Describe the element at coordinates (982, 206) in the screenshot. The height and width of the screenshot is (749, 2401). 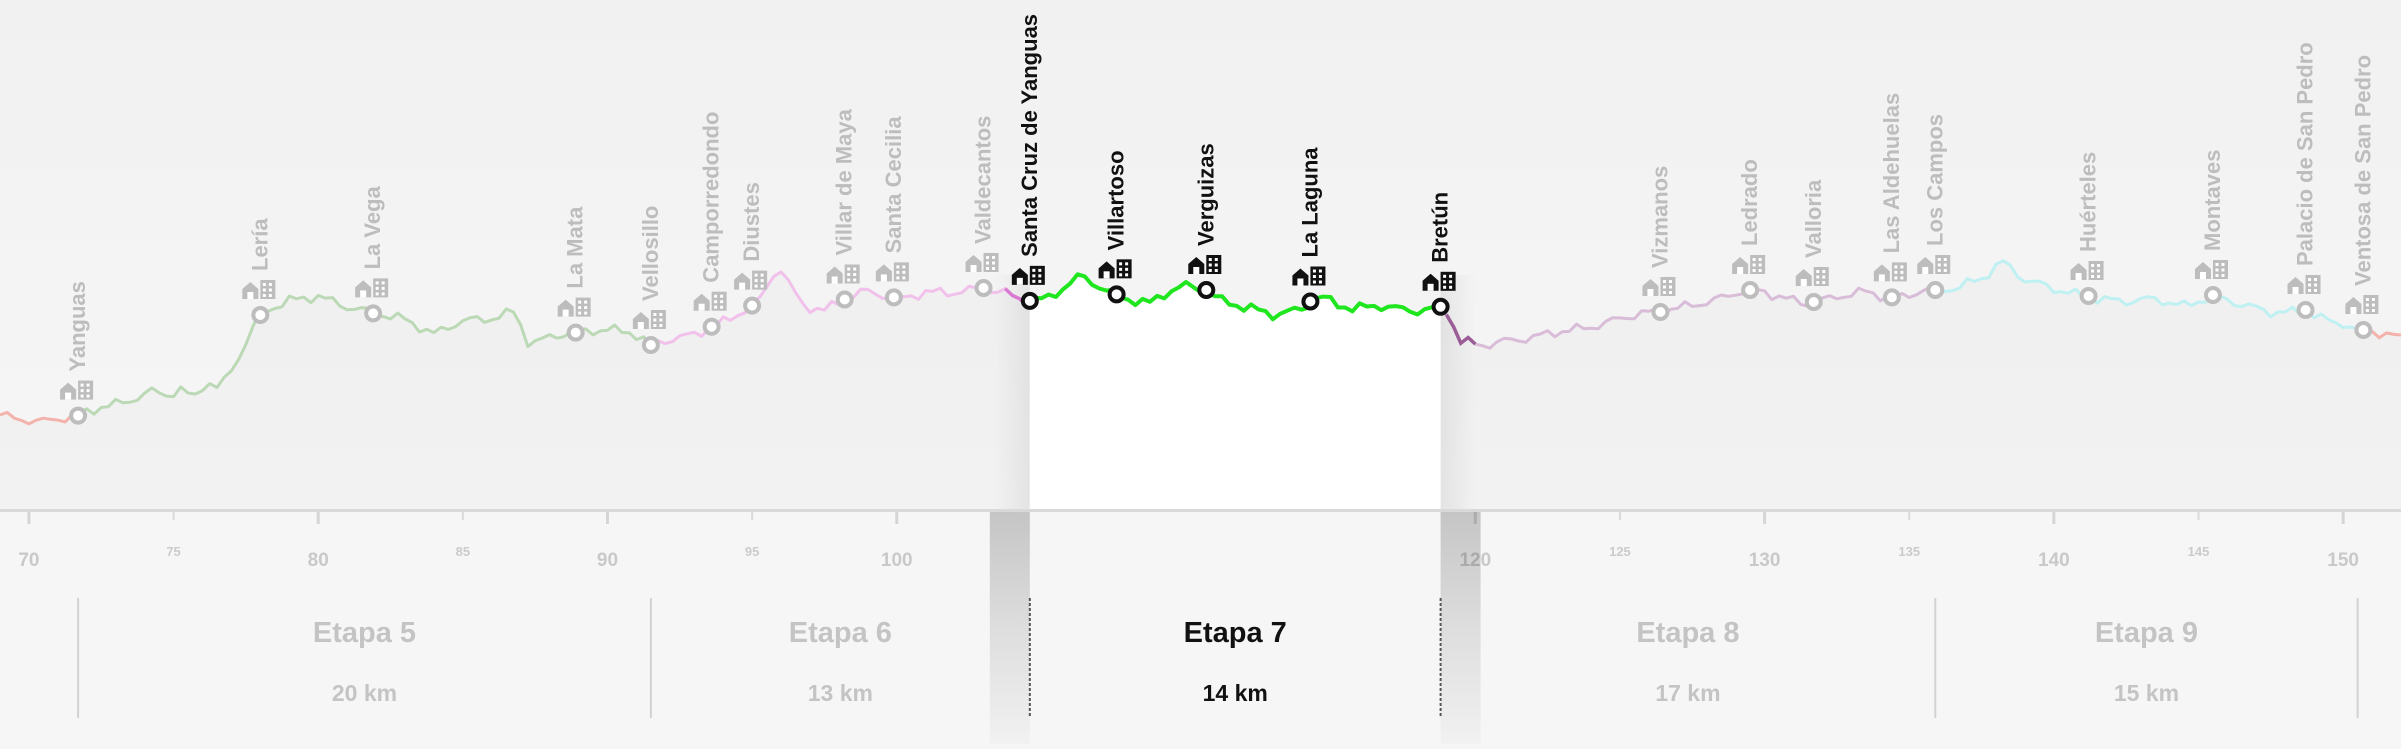
I see `waypoint-valdecantos: Valdecantos` at that location.